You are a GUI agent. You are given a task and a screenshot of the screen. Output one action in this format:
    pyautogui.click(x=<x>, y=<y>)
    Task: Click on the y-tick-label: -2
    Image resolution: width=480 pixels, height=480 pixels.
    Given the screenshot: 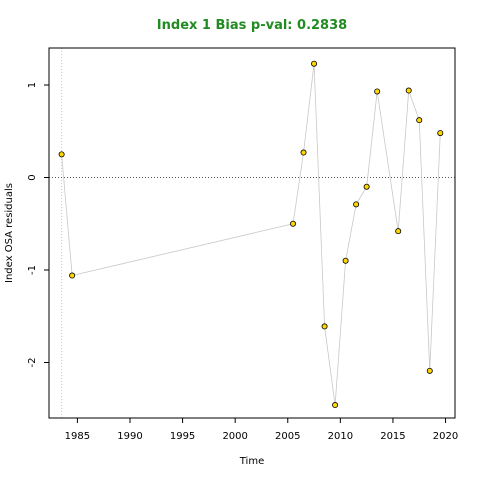 What is the action you would take?
    pyautogui.click(x=32, y=363)
    